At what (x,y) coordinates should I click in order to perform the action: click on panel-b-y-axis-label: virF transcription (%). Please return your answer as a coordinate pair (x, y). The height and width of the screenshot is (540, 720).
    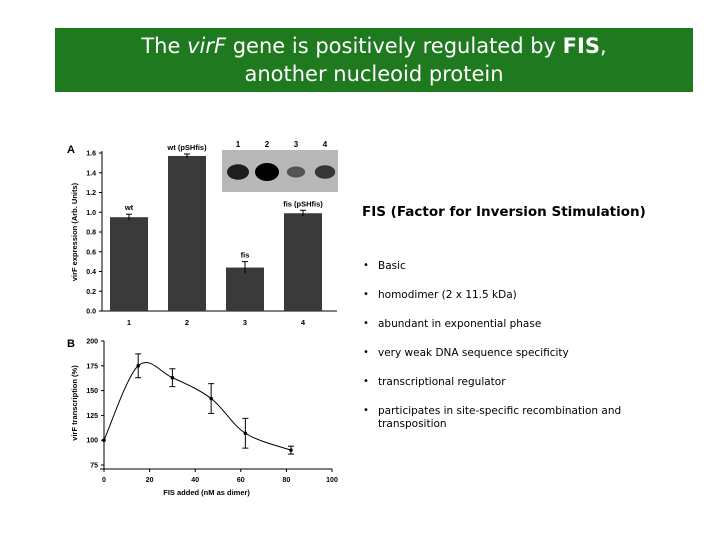
    Looking at the image, I should click on (74, 403).